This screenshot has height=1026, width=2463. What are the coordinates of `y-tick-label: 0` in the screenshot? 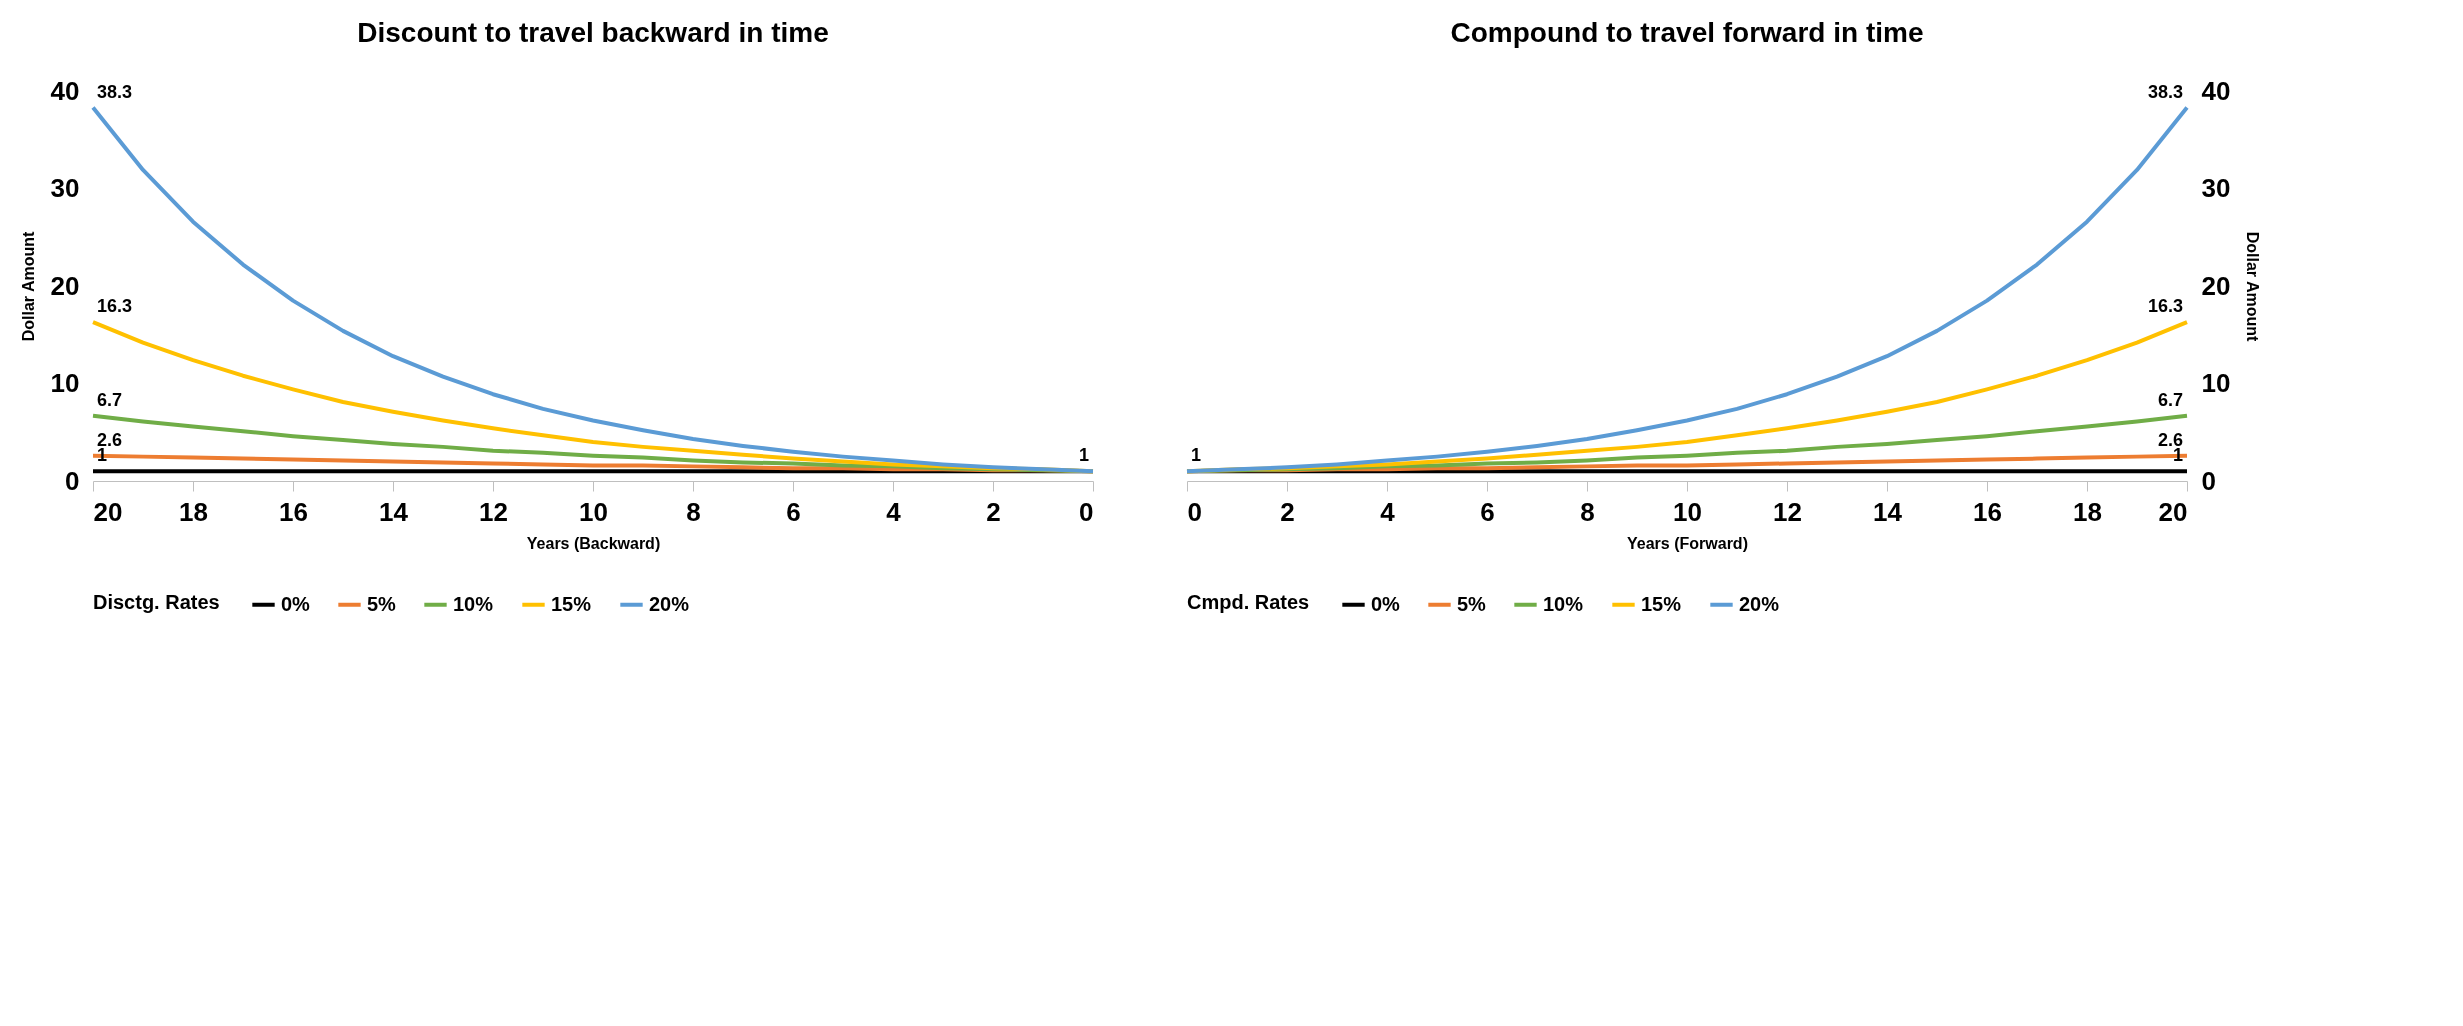 It's located at (72, 480).